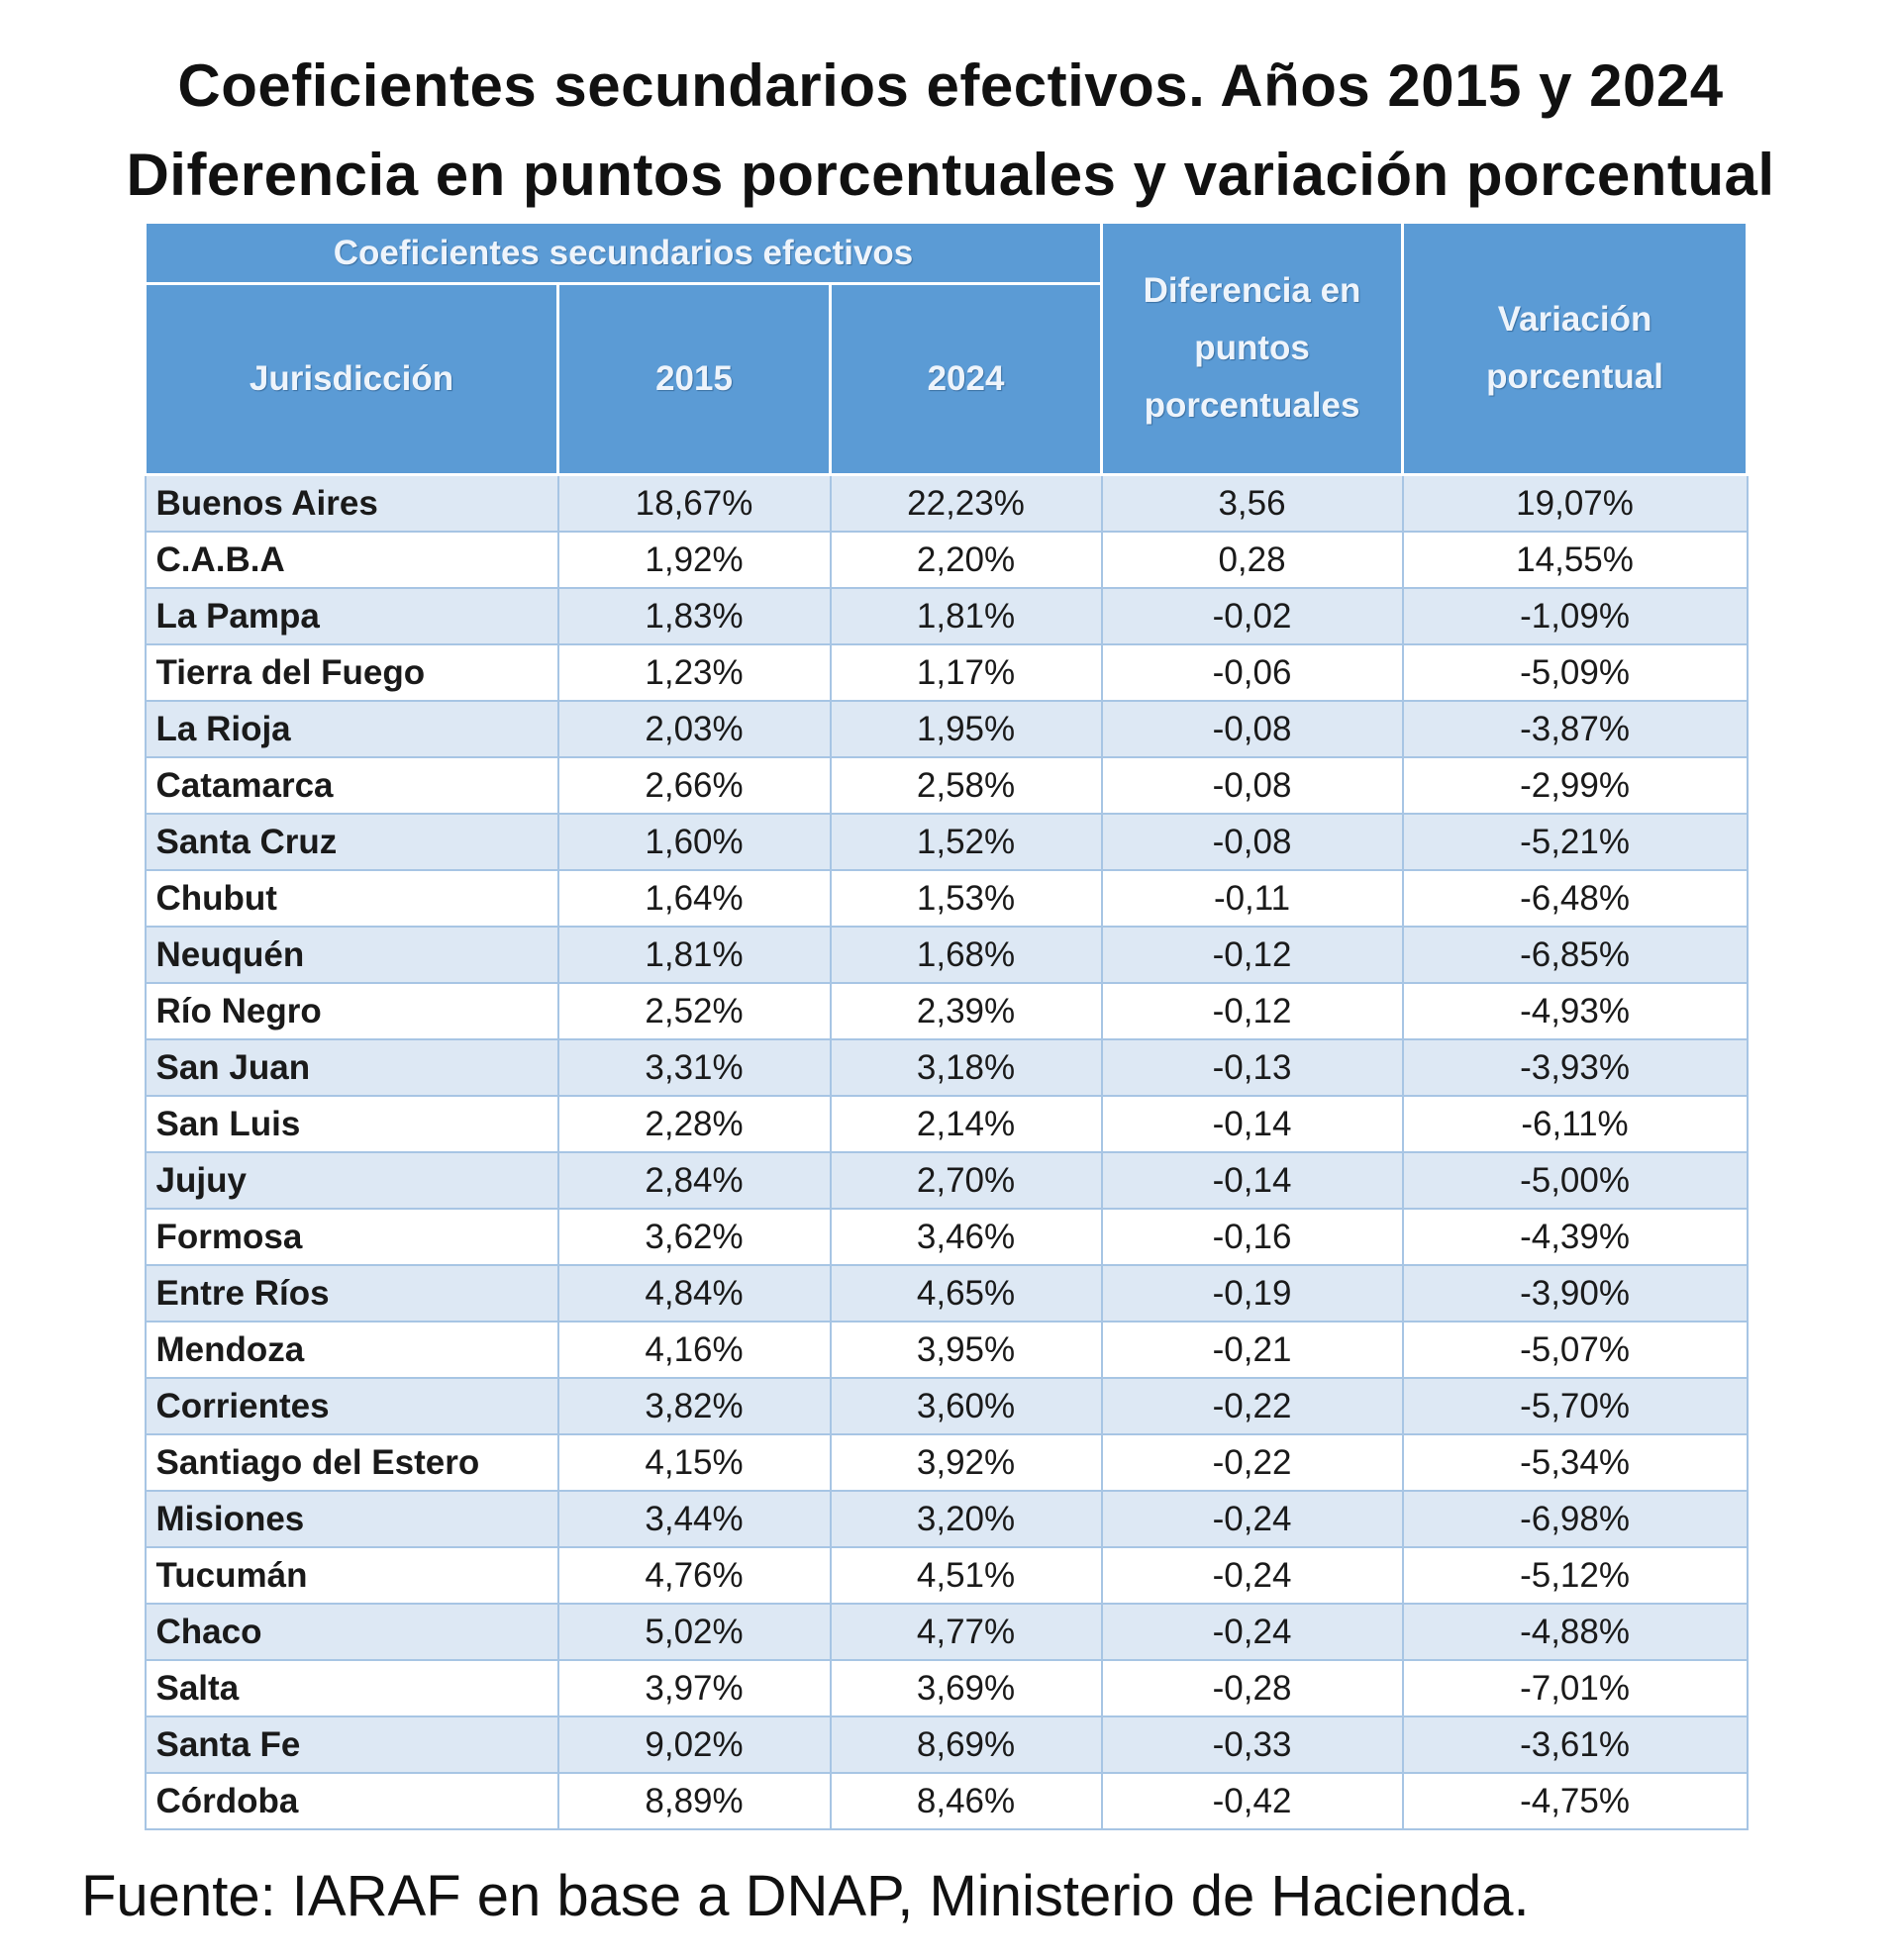 This screenshot has width=1901, height=1960. Describe the element at coordinates (1575, 1575) in the screenshot. I see `cell-variacion: -5,12%` at that location.